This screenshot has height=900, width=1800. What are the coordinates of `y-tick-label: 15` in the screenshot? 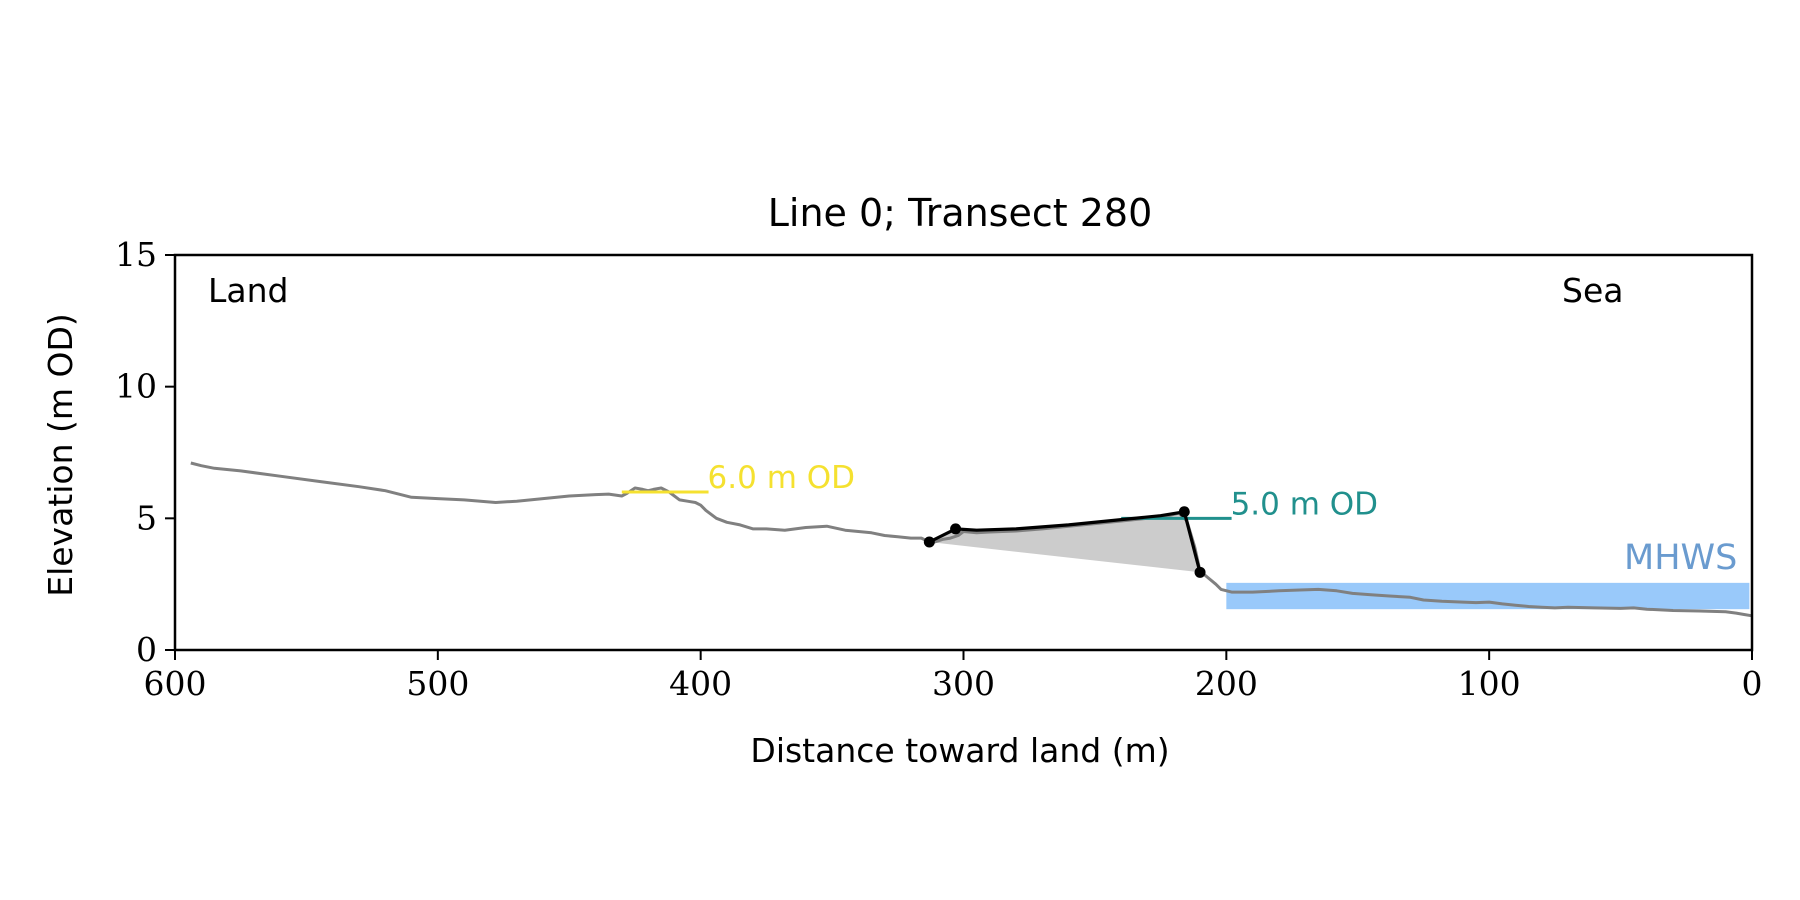 It's located at (136, 254).